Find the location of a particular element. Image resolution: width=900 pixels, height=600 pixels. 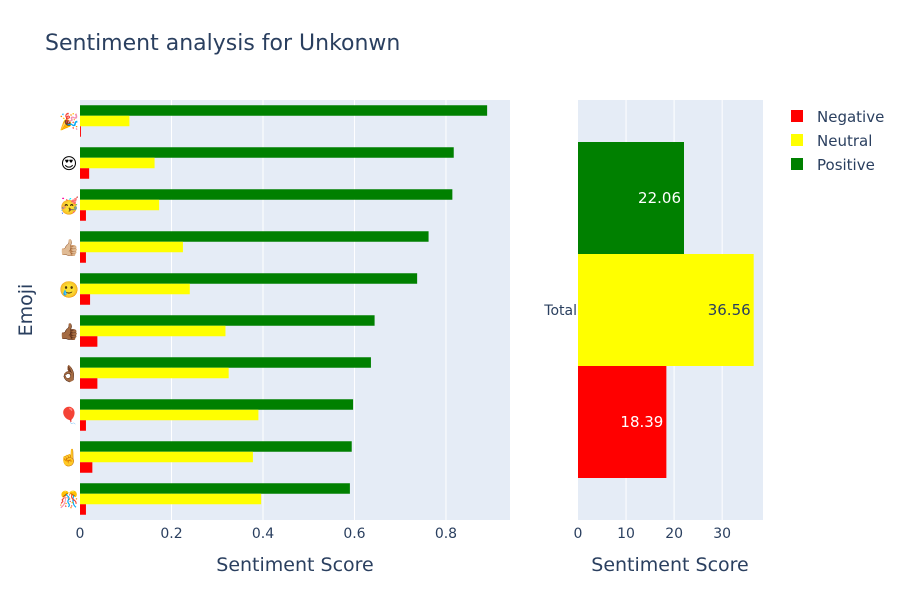

emoji-tick-label: ☝️ is located at coordinates (69, 457).